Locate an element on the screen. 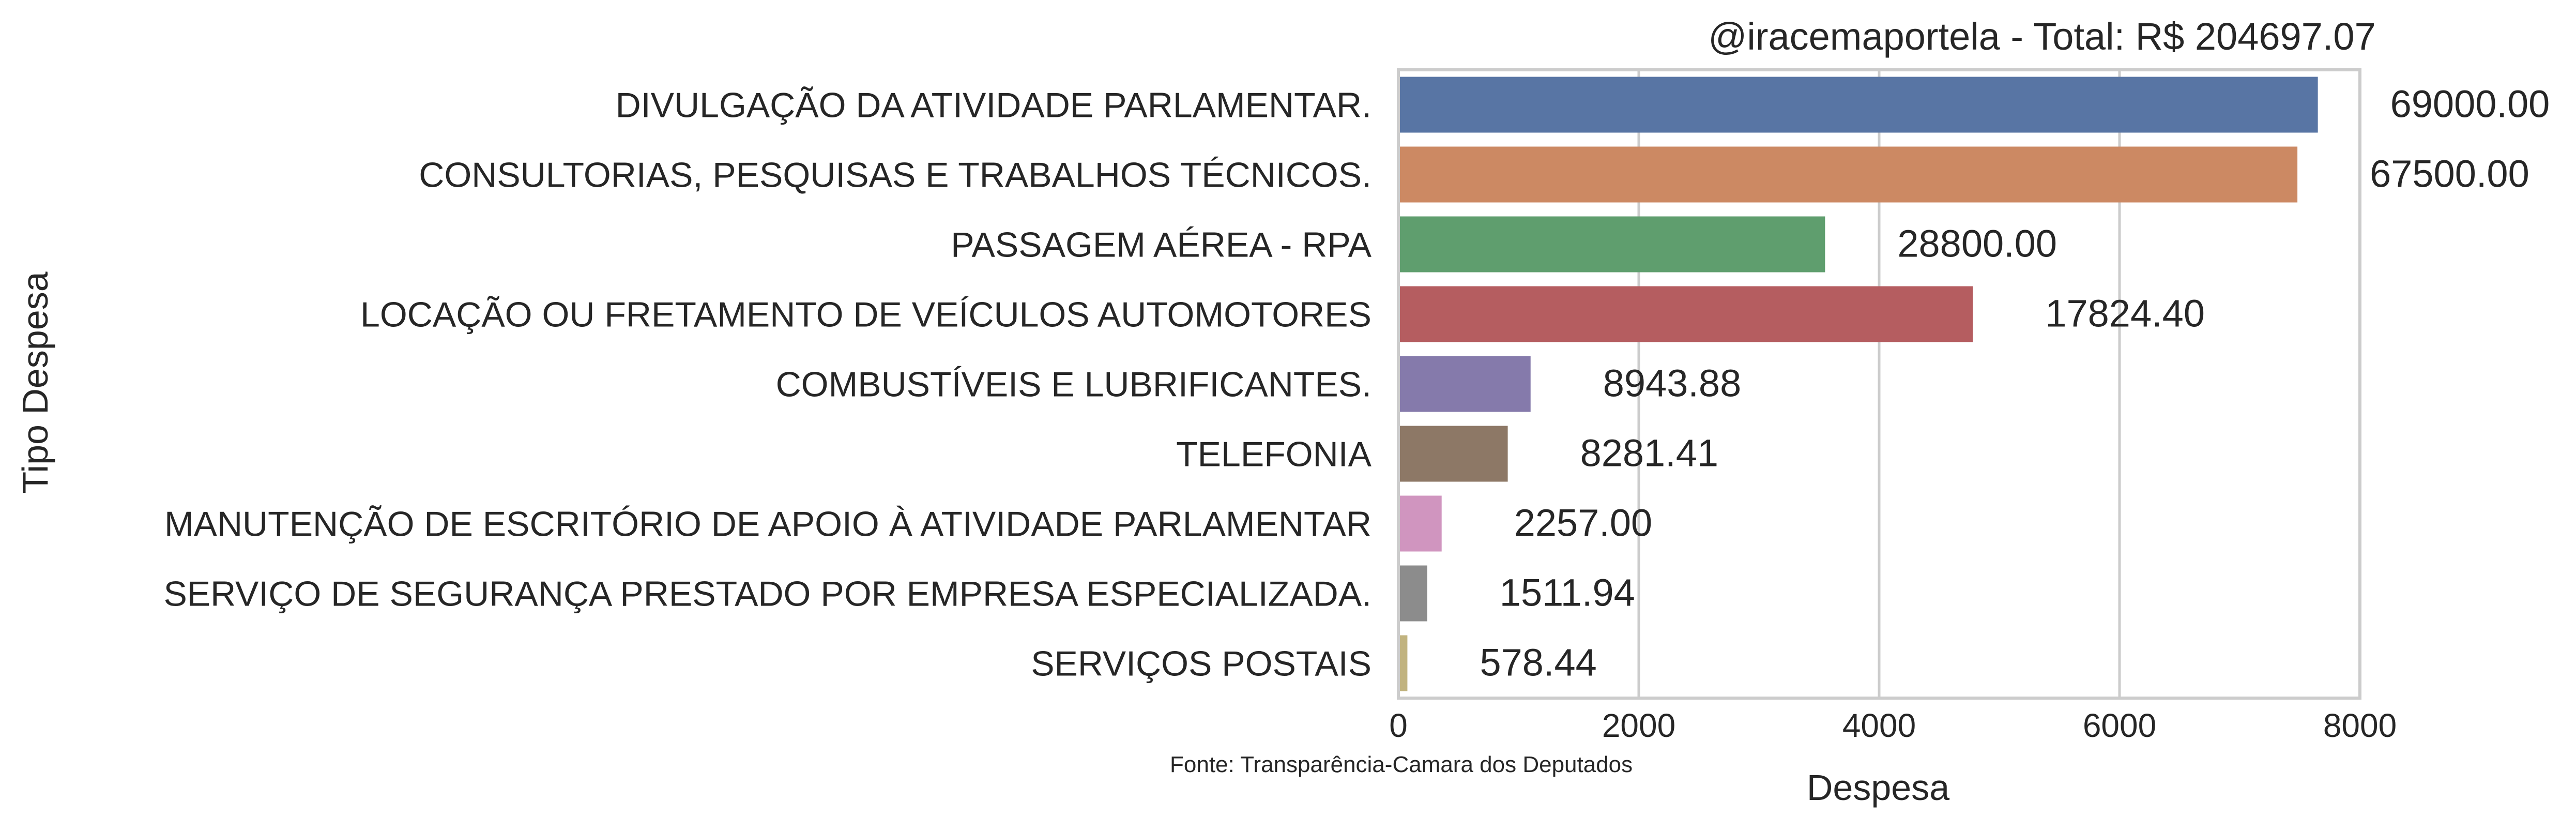  y-tick-label-2: PASSAGEM AÉREA - RPA is located at coordinates (1161, 245).